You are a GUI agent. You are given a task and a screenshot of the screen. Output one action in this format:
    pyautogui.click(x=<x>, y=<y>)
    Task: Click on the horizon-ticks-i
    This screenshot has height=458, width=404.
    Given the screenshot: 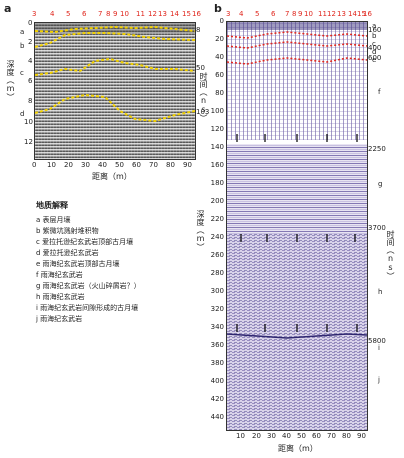 What is the action you would take?
    pyautogui.click(x=297, y=328)
    